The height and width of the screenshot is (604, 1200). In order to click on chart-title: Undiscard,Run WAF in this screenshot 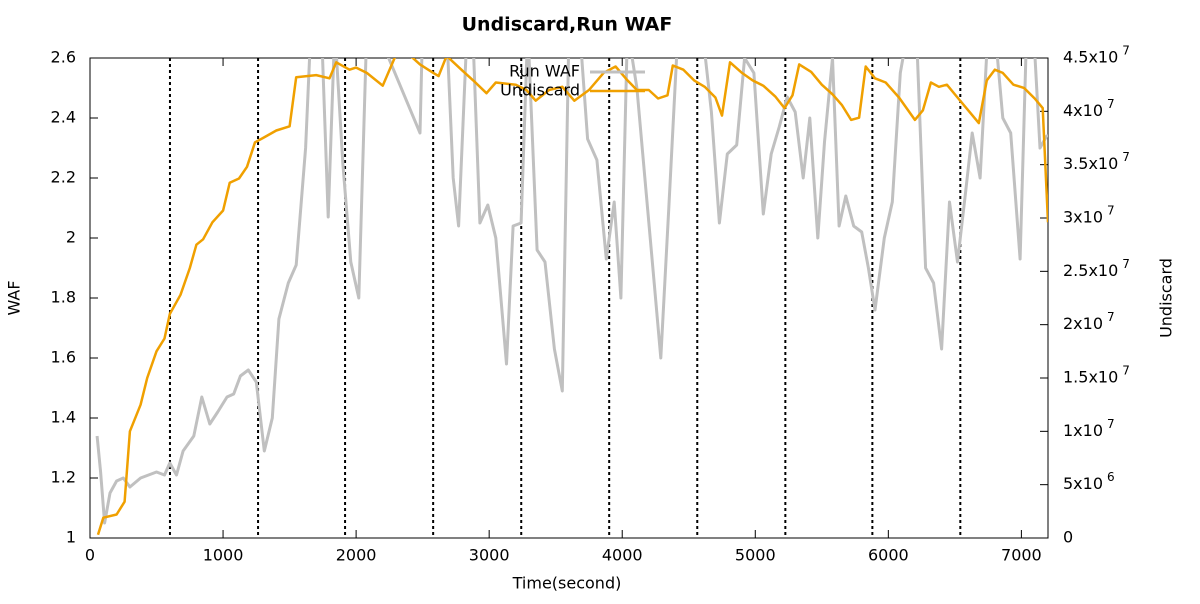, I will do `click(567, 25)`.